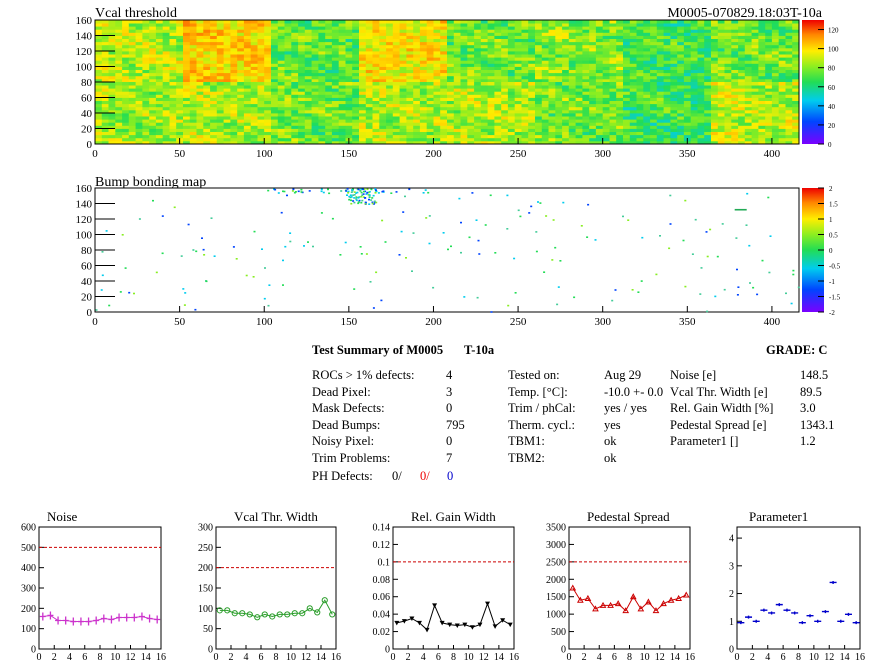 The width and height of the screenshot is (896, 672). Describe the element at coordinates (28, 609) in the screenshot. I see `y-tick-label: 200` at that location.